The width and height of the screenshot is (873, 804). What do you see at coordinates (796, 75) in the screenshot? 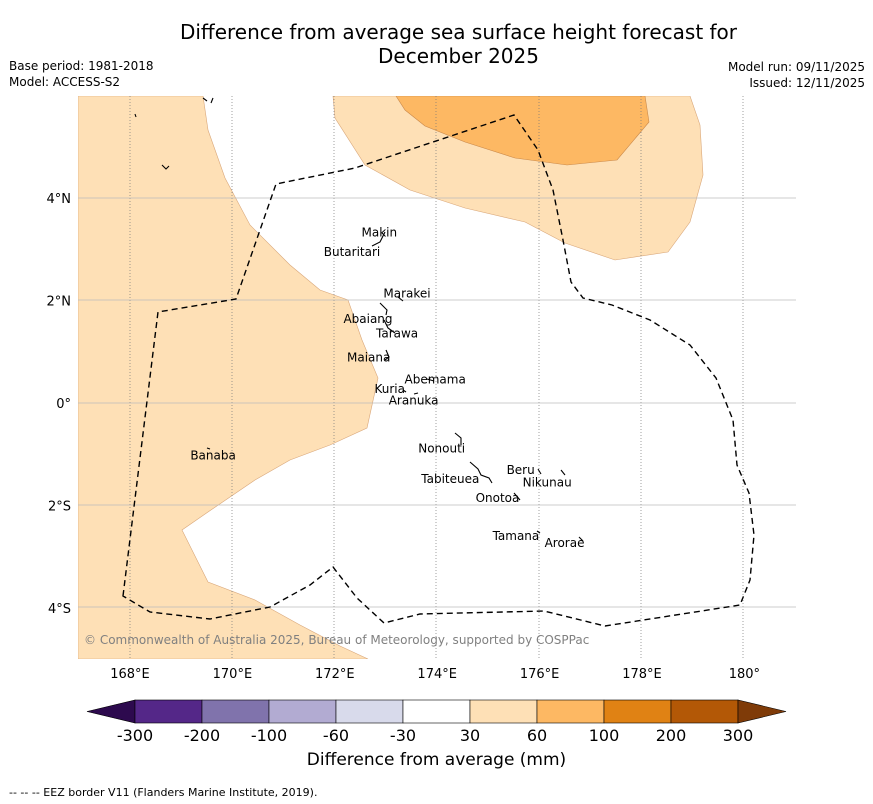
I see `meta-right: Model run: 09/11/2025 Issued: 12/11/2025` at bounding box center [796, 75].